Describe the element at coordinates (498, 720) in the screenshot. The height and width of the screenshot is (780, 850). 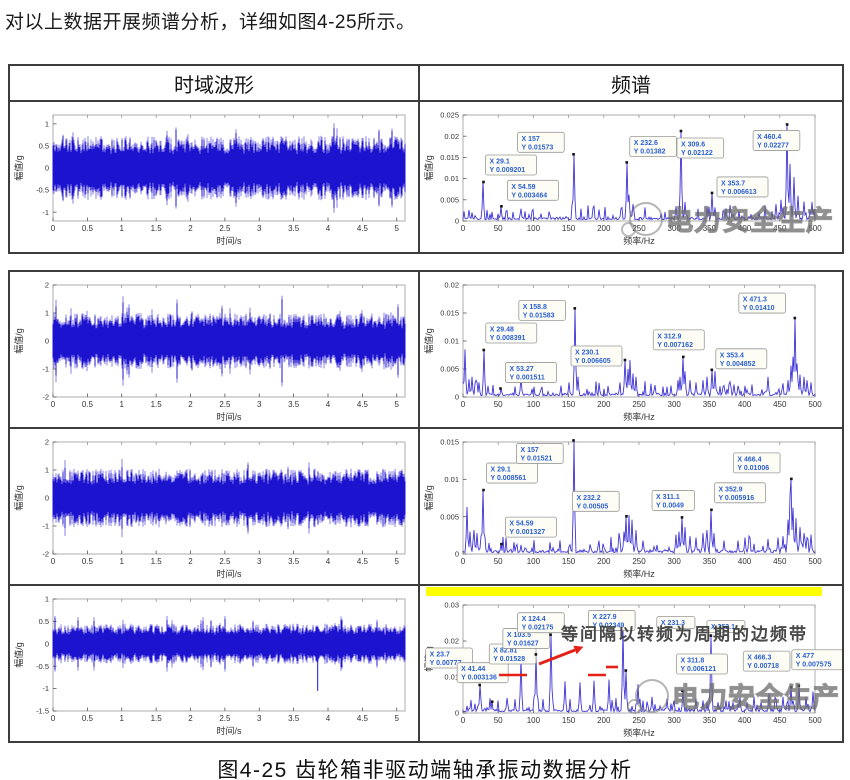
I see `svg-text: 50` at that location.